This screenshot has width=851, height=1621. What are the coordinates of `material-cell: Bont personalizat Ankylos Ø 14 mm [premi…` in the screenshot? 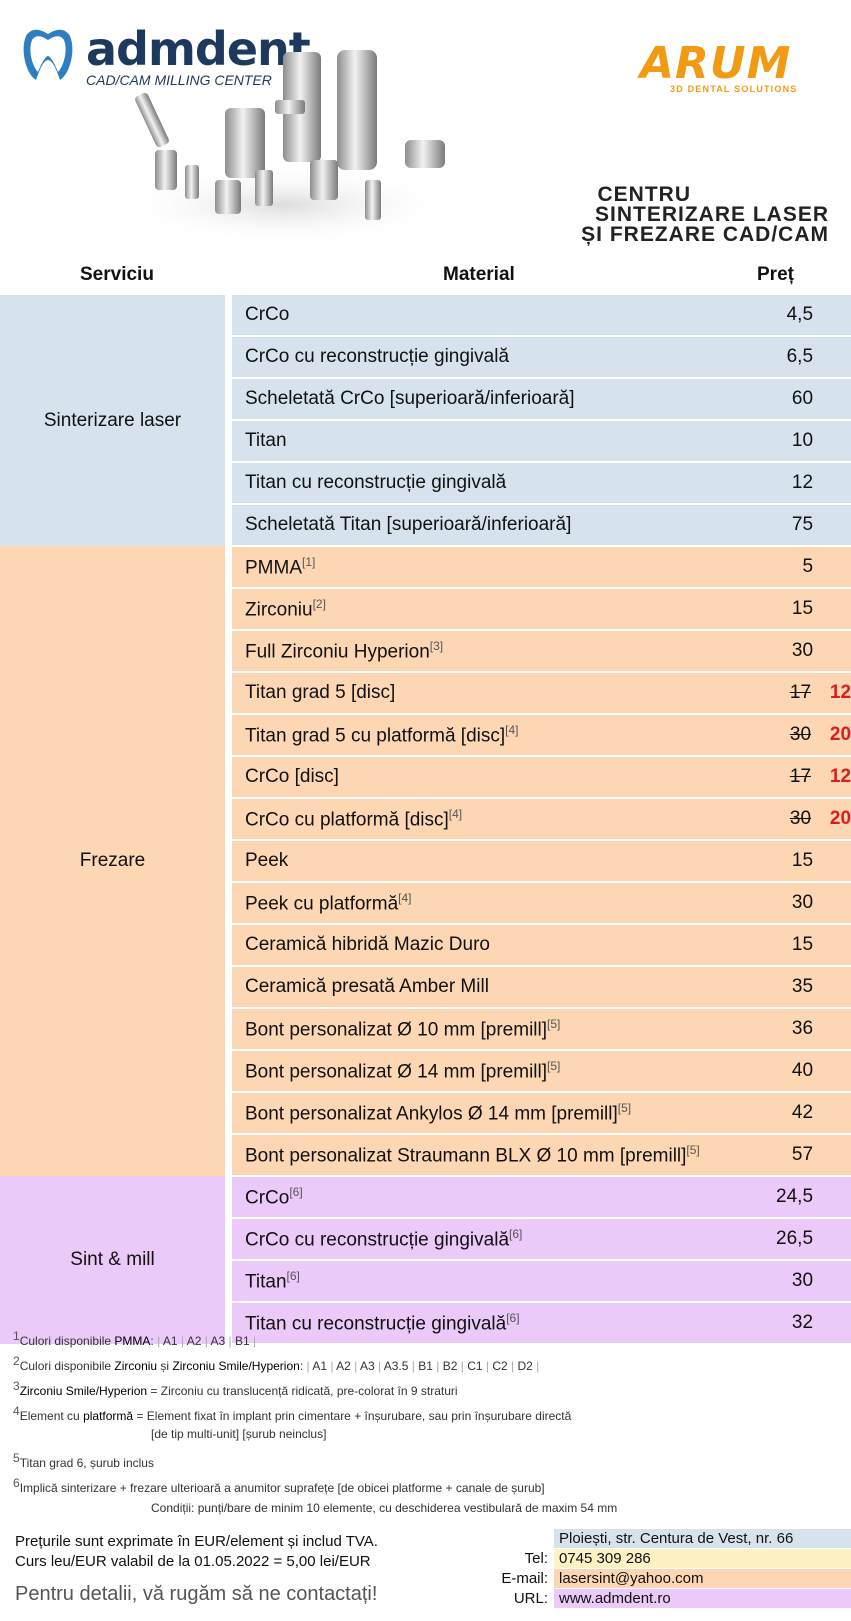 It's located at (477, 1113).